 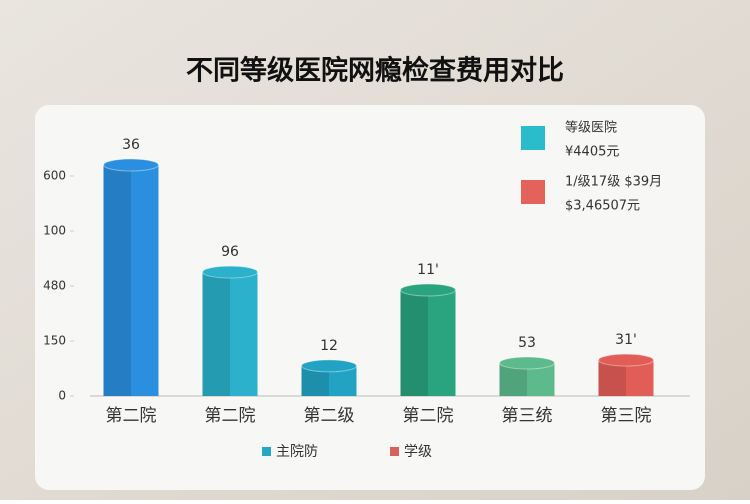 I want to click on legend-label: 等级医院, so click(x=591, y=128).